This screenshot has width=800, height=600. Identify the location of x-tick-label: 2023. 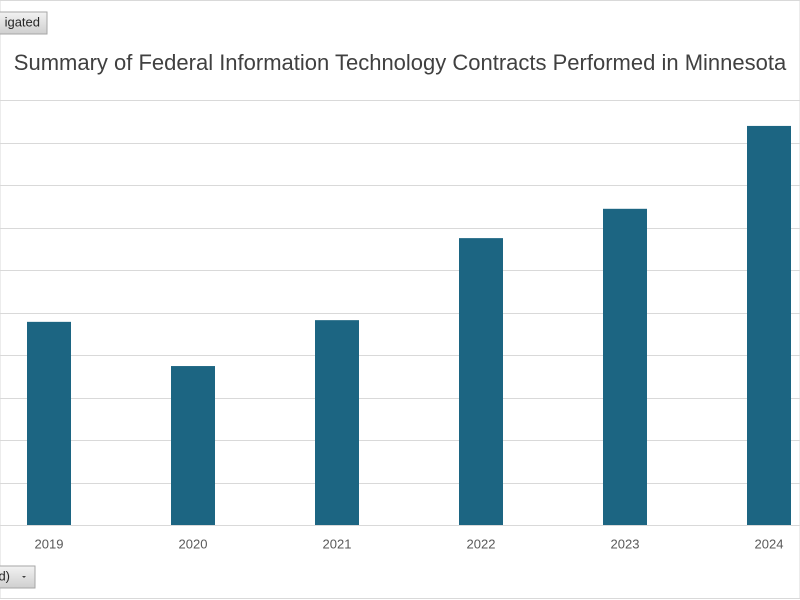
(625, 543).